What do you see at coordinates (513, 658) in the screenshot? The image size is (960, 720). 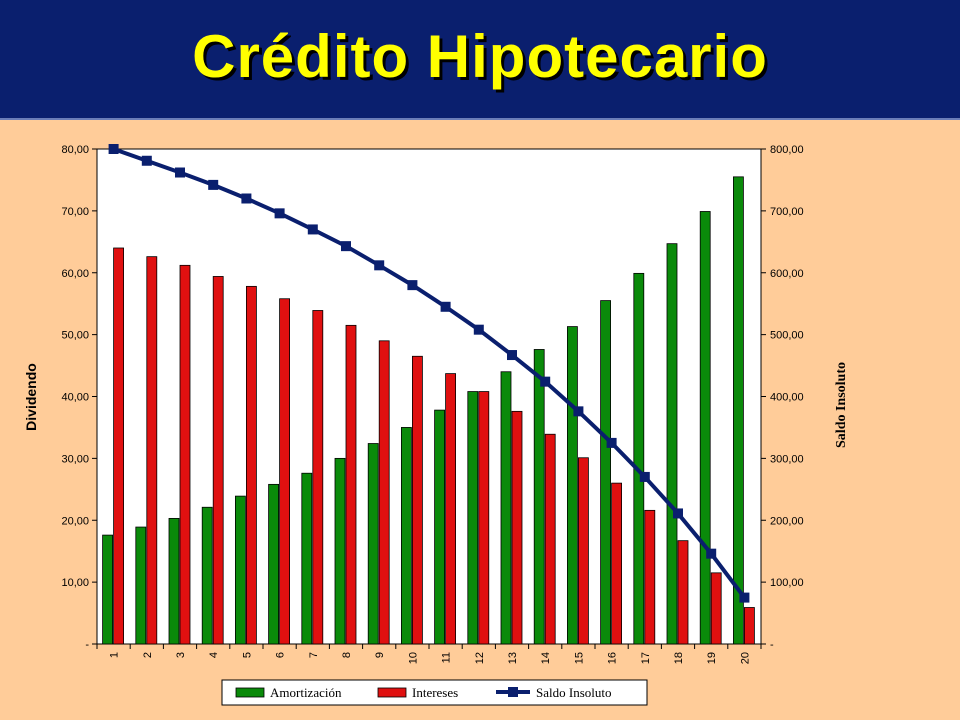 I see `x-tick-label: 13` at bounding box center [513, 658].